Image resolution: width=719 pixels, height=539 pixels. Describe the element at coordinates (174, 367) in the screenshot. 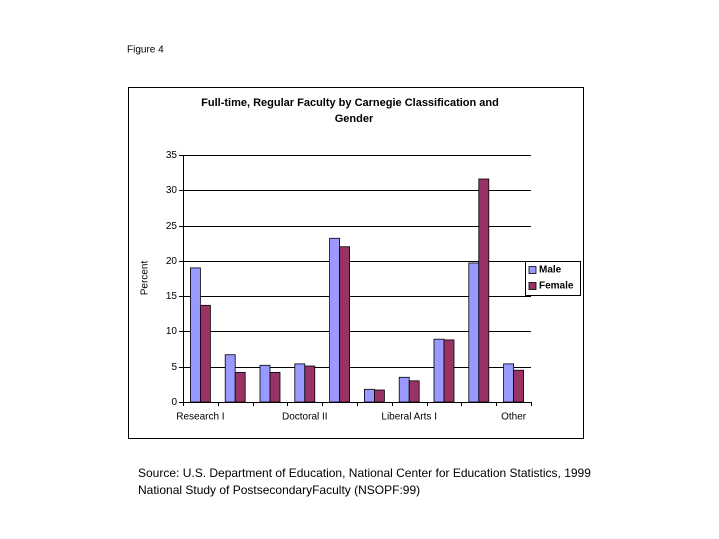

I see `y-tick-label: 5` at that location.